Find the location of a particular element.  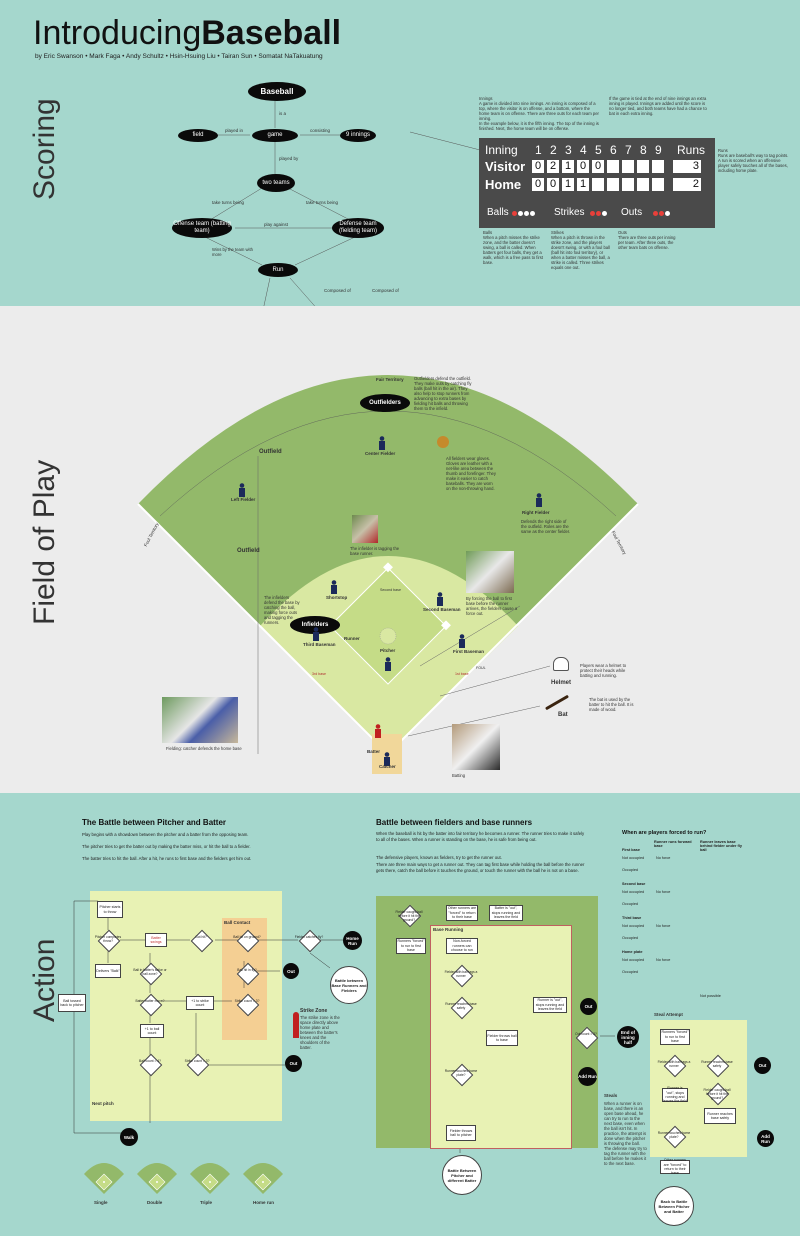

concept-defense: Defense team (fielding team) is located at coordinates (358, 228).